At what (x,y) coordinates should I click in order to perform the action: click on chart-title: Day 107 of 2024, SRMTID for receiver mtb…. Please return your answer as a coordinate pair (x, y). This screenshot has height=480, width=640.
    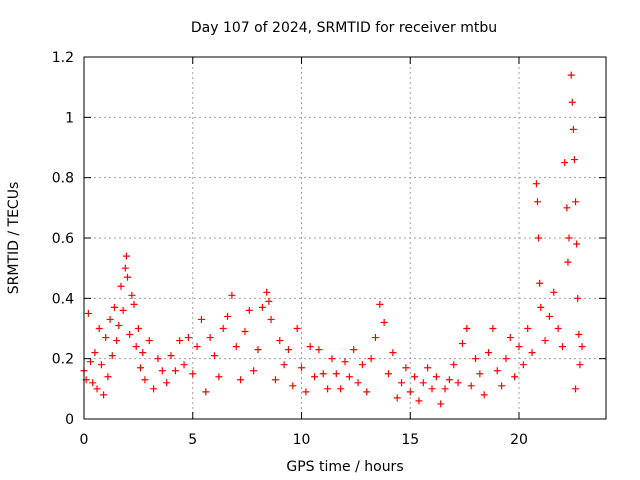
    Looking at the image, I should click on (344, 28).